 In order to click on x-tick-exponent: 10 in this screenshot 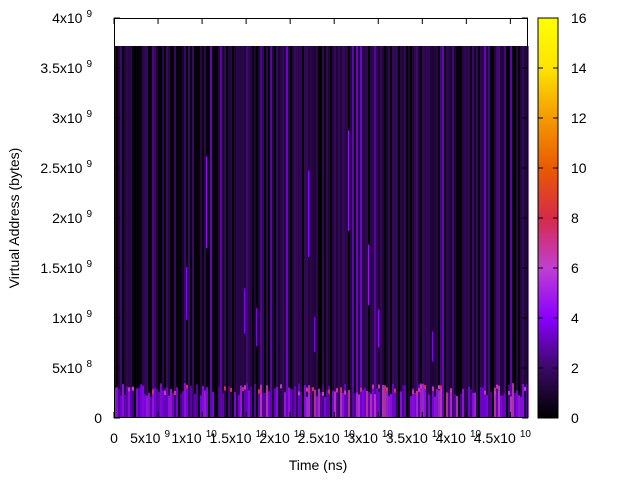, I will do `click(388, 434)`.